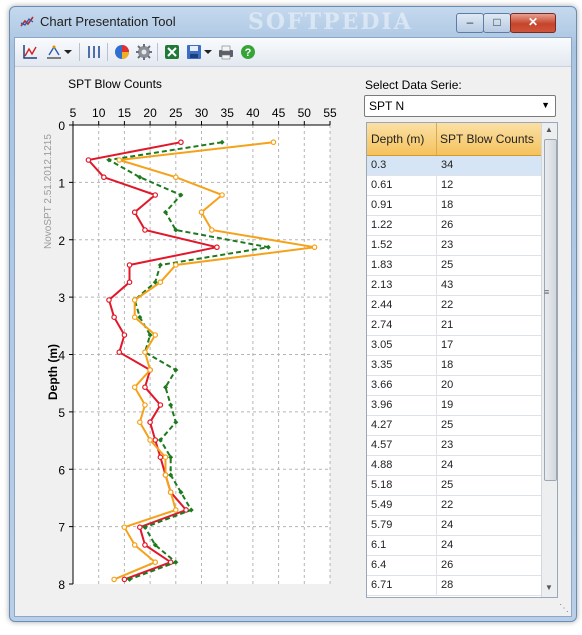 This screenshot has height=635, width=582. I want to click on table-row: 2.74 21, so click(454, 326).